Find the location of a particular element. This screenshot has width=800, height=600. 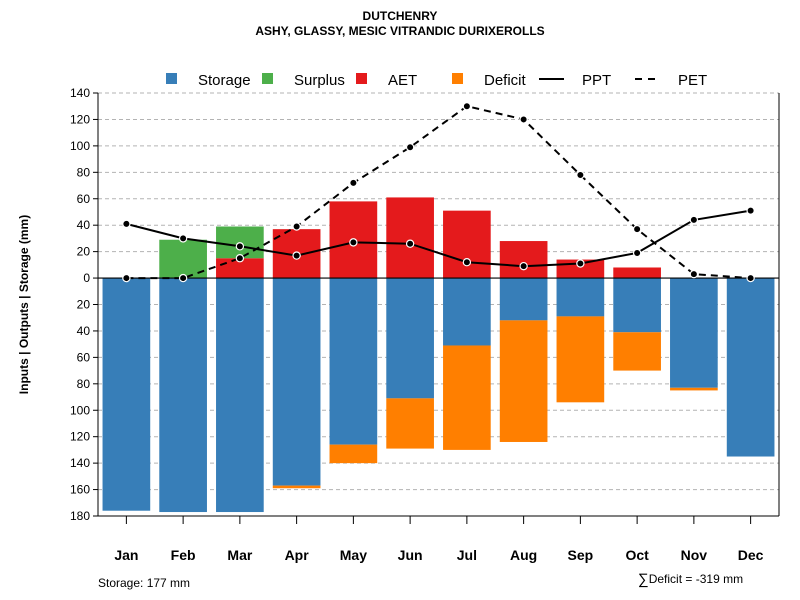

x-tick-label: Nov is located at coordinates (694, 555).